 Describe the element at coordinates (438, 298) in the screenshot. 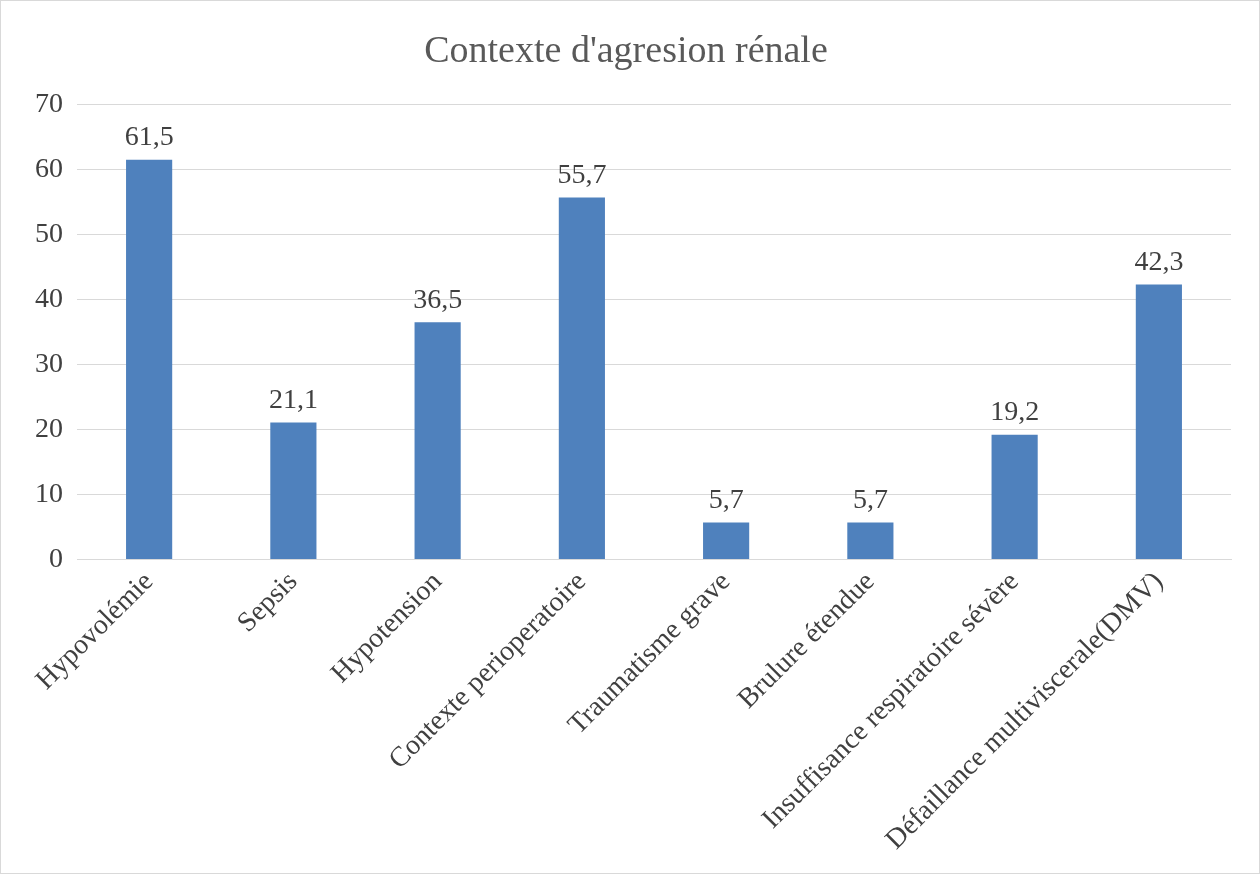

I see `data-label: 36,5` at that location.